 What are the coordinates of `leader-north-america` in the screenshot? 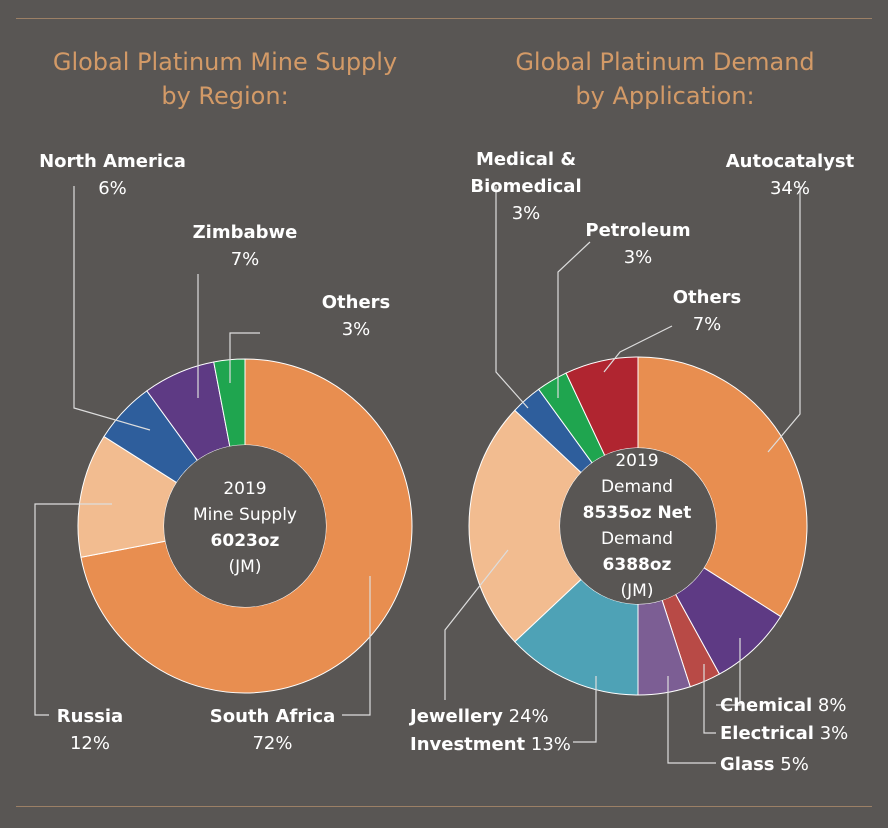 It's located at (112, 308).